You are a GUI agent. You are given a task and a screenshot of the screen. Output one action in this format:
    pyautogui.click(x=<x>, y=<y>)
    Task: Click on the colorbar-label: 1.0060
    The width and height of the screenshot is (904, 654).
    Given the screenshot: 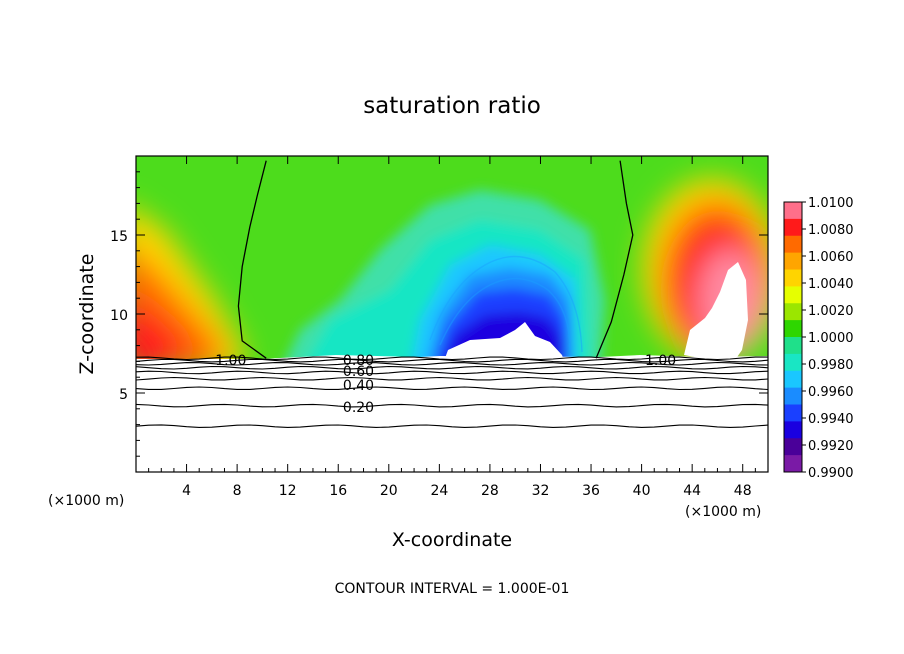 What is the action you would take?
    pyautogui.click(x=831, y=257)
    